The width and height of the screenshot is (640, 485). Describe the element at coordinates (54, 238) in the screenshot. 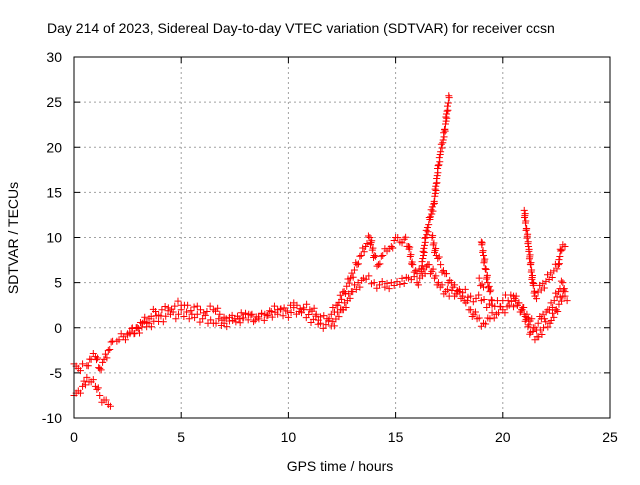

I see `y-tick-label: 10` at that location.